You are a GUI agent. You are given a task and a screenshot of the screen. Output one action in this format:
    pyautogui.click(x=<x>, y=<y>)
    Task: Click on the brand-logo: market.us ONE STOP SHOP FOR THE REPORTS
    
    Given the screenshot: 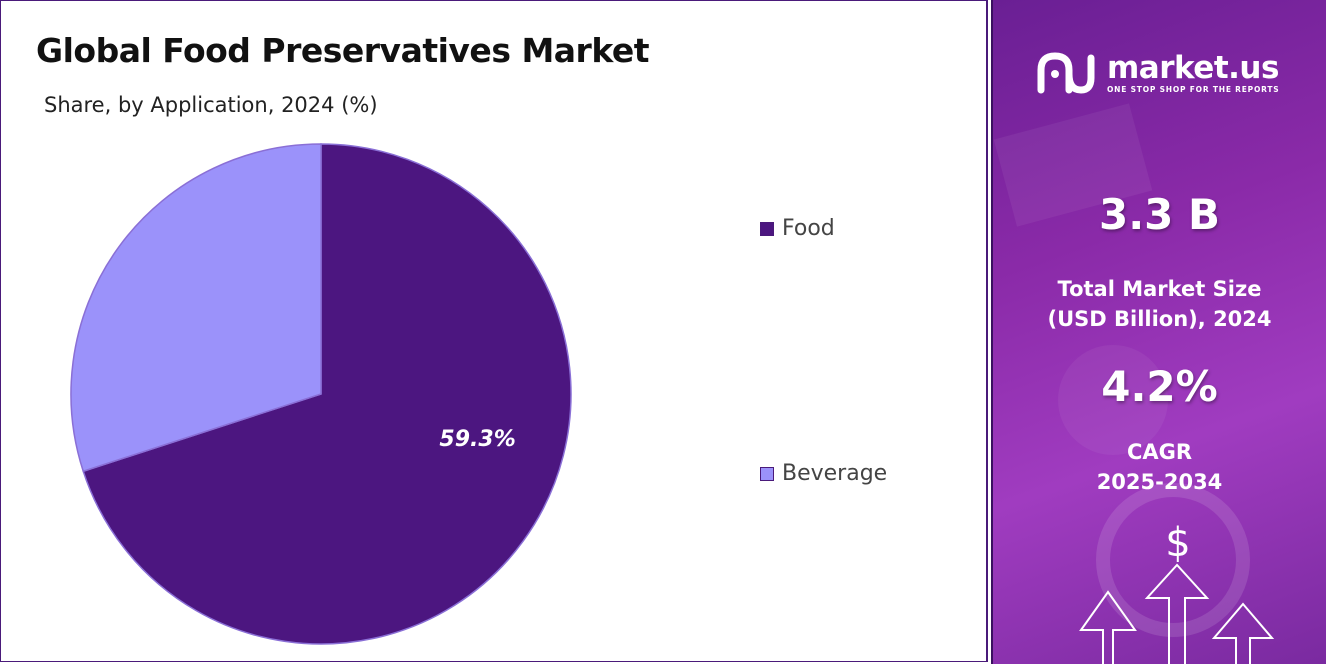 What is the action you would take?
    pyautogui.click(x=1157, y=73)
    